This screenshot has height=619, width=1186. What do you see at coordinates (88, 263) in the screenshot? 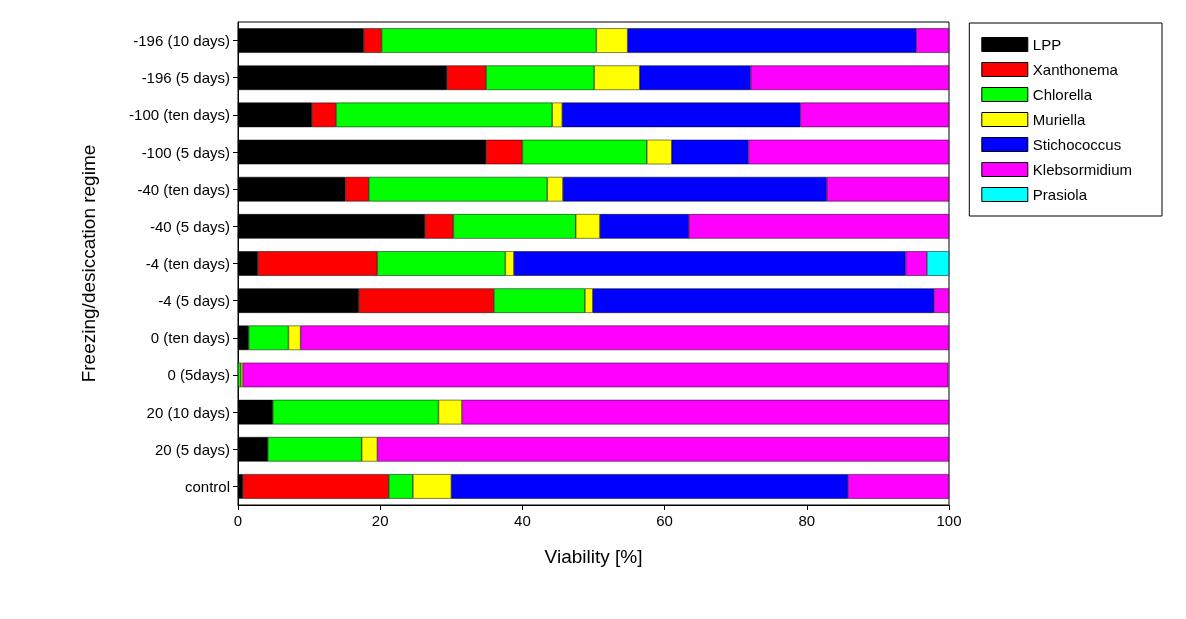
I see `y-axis-title: Freezing/desiccation regime` at bounding box center [88, 263].